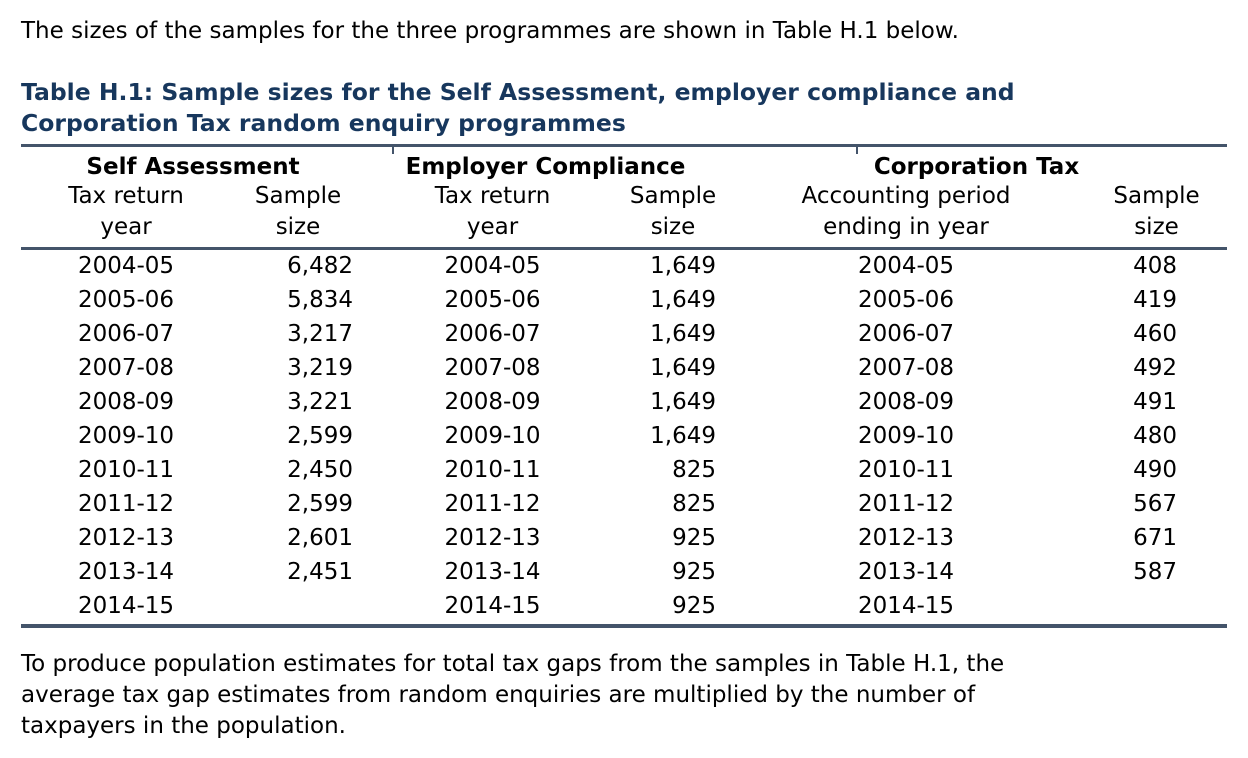 The width and height of the screenshot is (1248, 758). I want to click on ct-accounting-period-cell: 2013-14, so click(906, 572).